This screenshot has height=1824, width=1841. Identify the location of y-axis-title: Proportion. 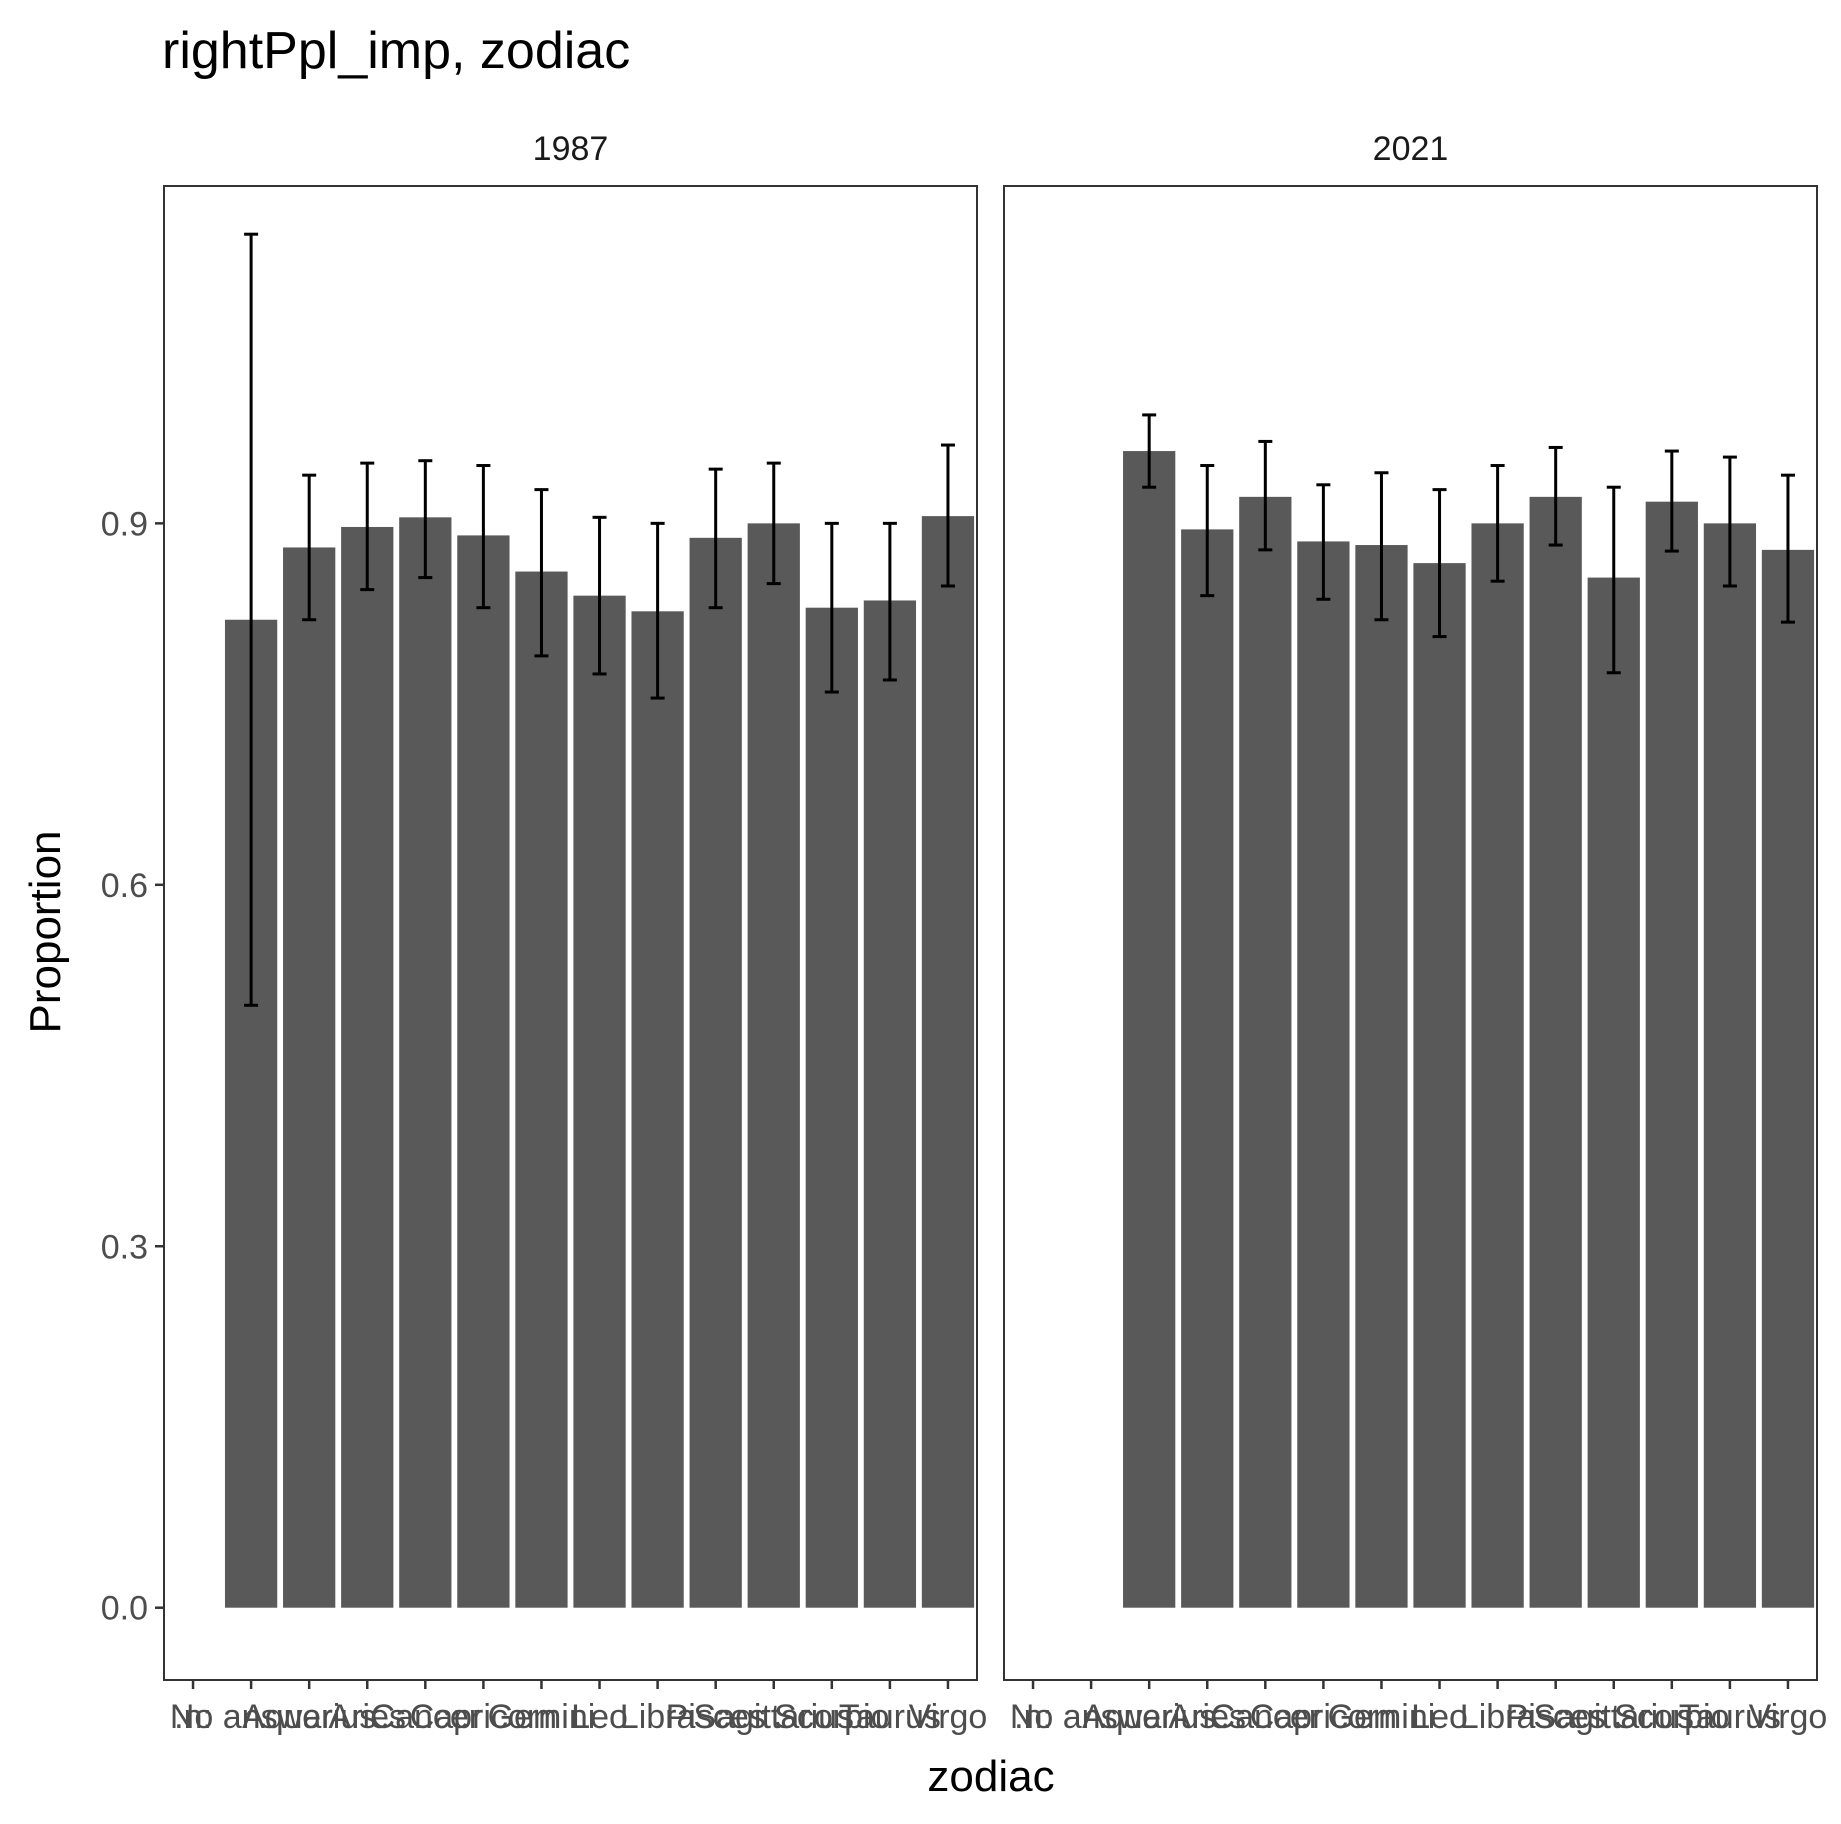
(45, 931).